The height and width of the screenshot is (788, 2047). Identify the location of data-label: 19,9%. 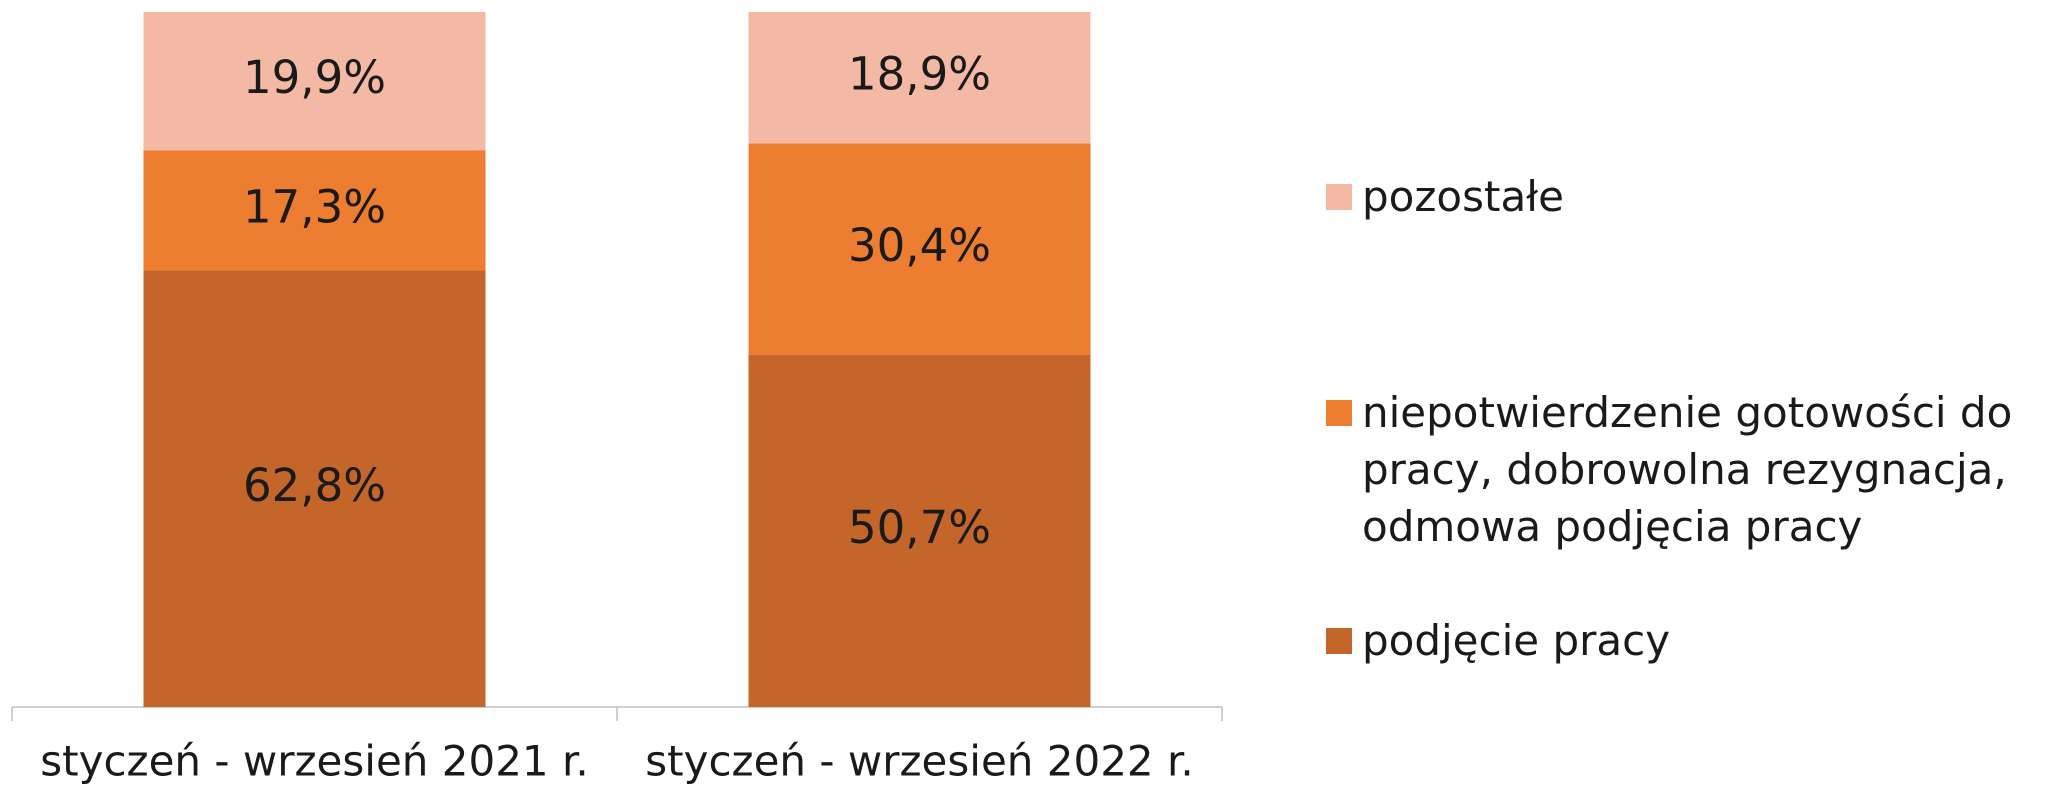
(314, 77).